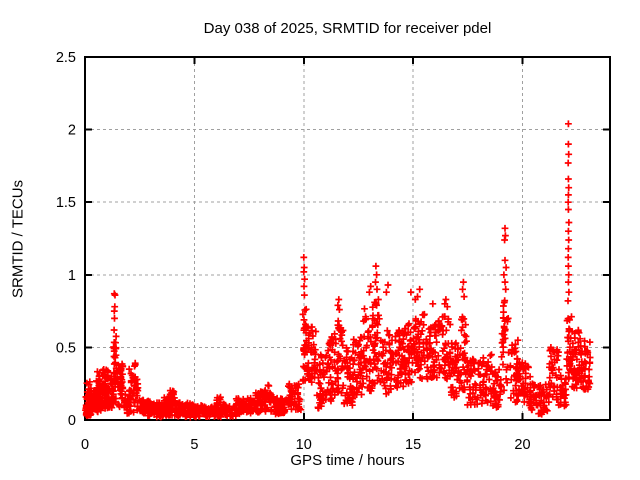 The image size is (640, 480). What do you see at coordinates (66, 203) in the screenshot?
I see `y-tick-label: 1.5` at bounding box center [66, 203].